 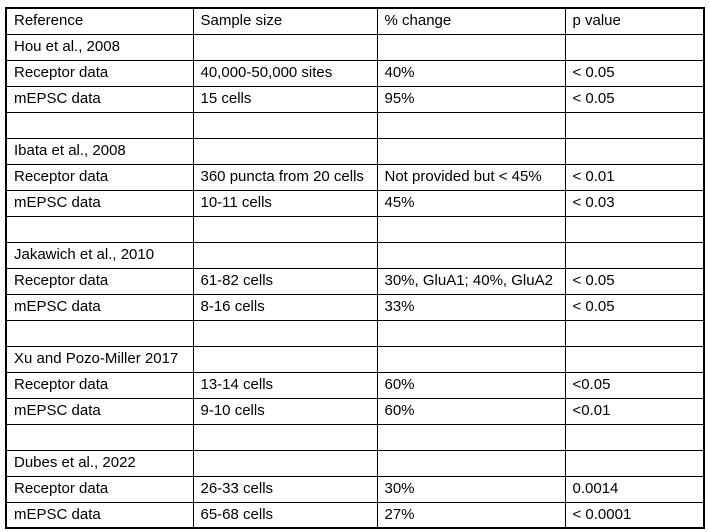 What do you see at coordinates (471, 281) in the screenshot?
I see `cell-percent-change: 30%, GluA1; 40%, GluA2` at bounding box center [471, 281].